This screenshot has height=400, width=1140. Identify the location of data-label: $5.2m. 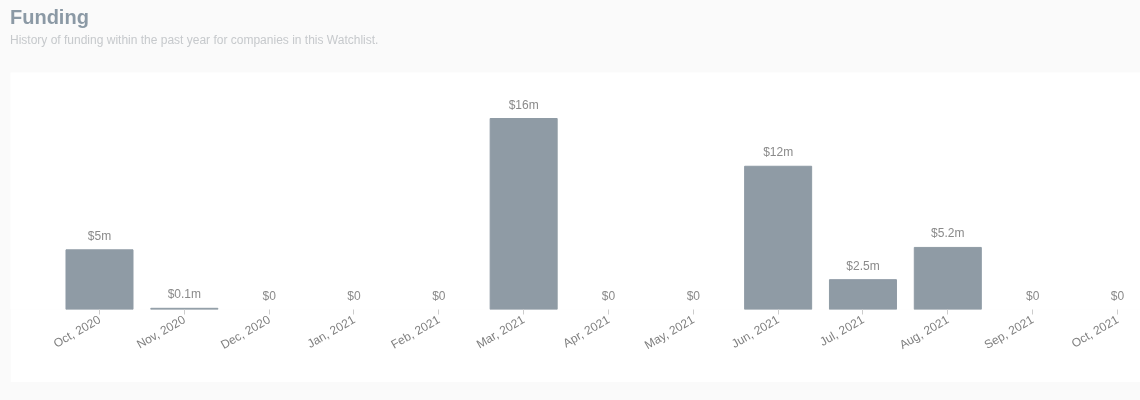
(948, 233).